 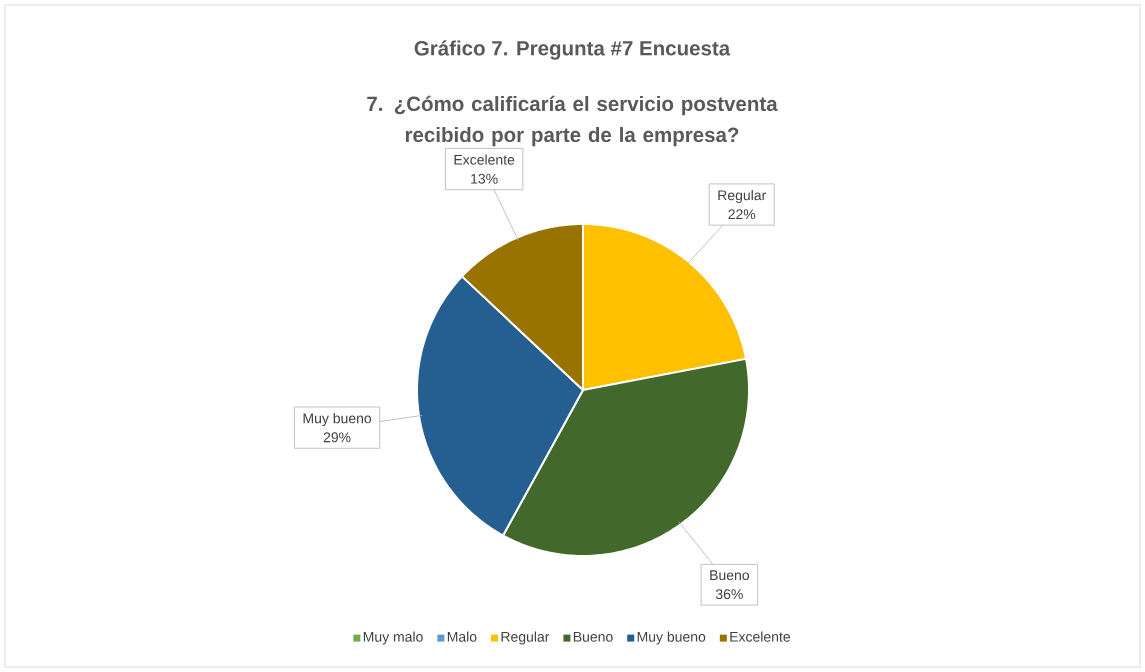 What do you see at coordinates (393, 638) in the screenshot?
I see `legend-label: Muy malo` at bounding box center [393, 638].